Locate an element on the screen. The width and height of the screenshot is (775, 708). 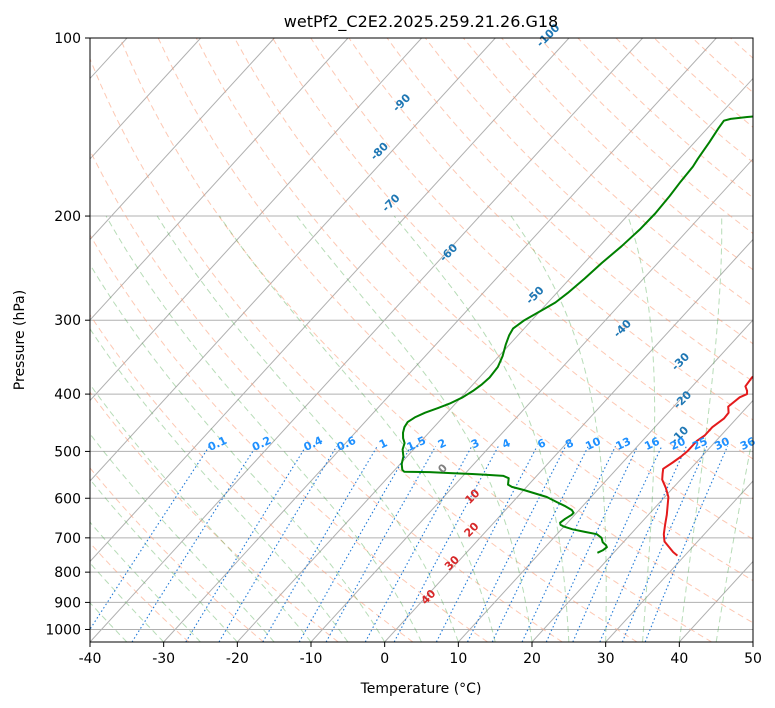
y-tick-label: 100 is located at coordinates (67, 39).